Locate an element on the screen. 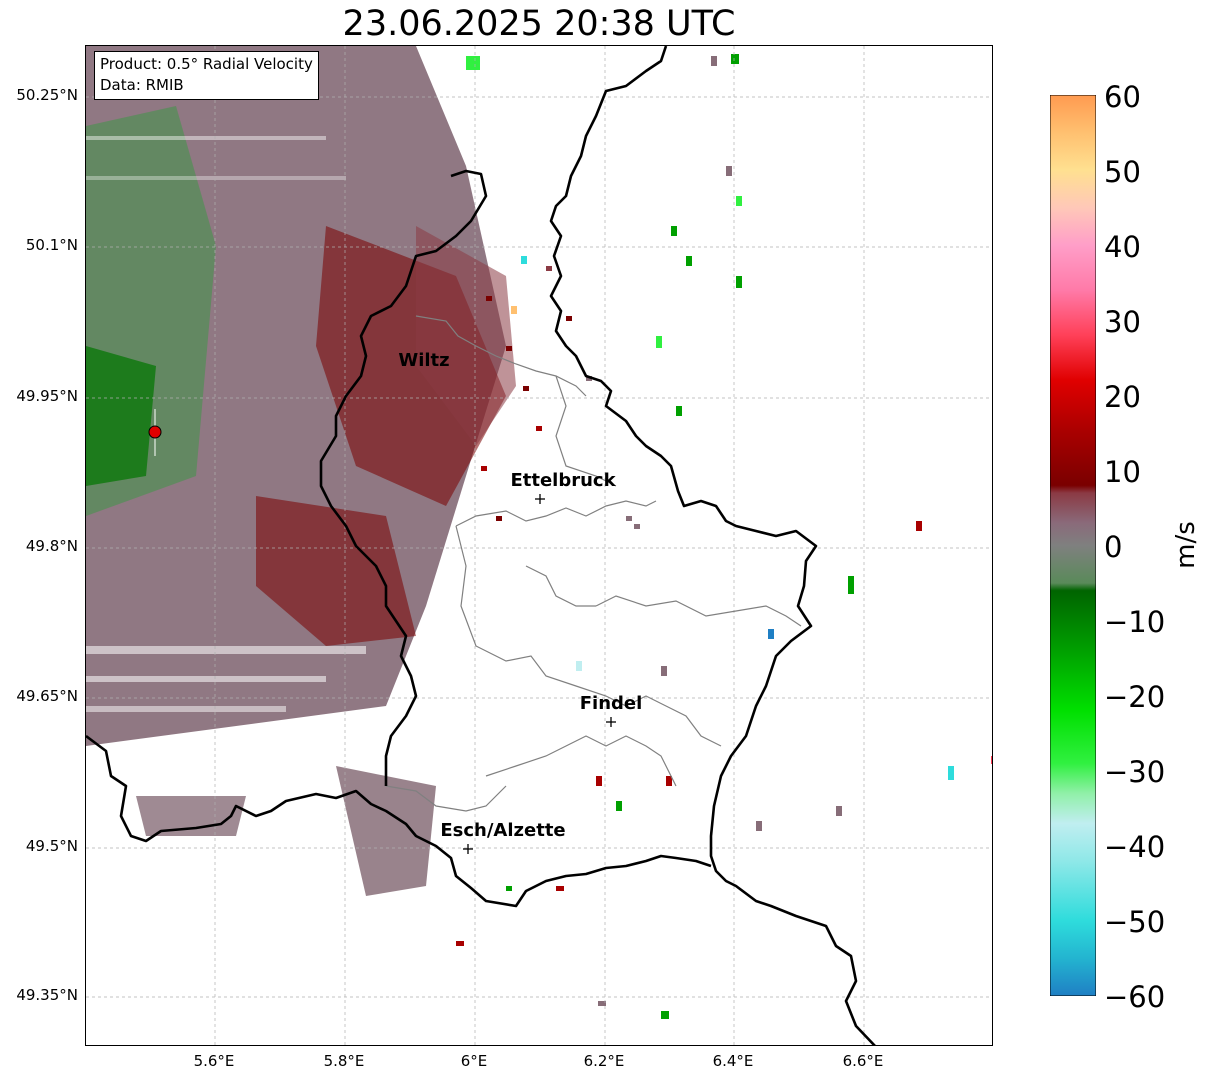 The width and height of the screenshot is (1207, 1081). product-info-box: Product: 0.5° Radial Velocity Data: RMIB is located at coordinates (206, 75).